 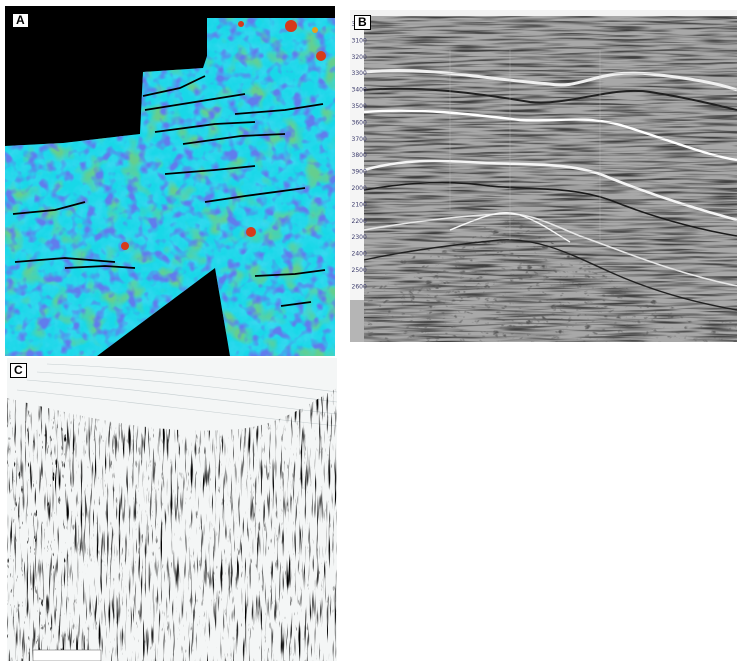 I want to click on depth-tick-label: 2000, so click(x=359, y=188).